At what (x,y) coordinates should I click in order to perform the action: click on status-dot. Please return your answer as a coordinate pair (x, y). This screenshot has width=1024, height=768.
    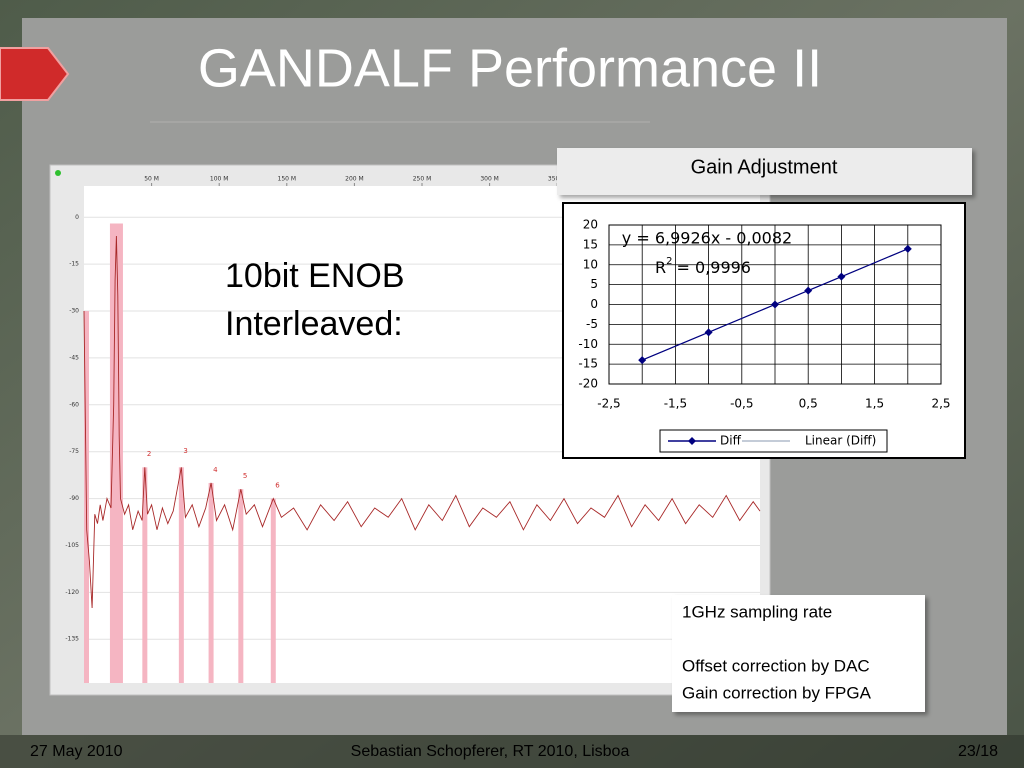
    Looking at the image, I should click on (58, 173).